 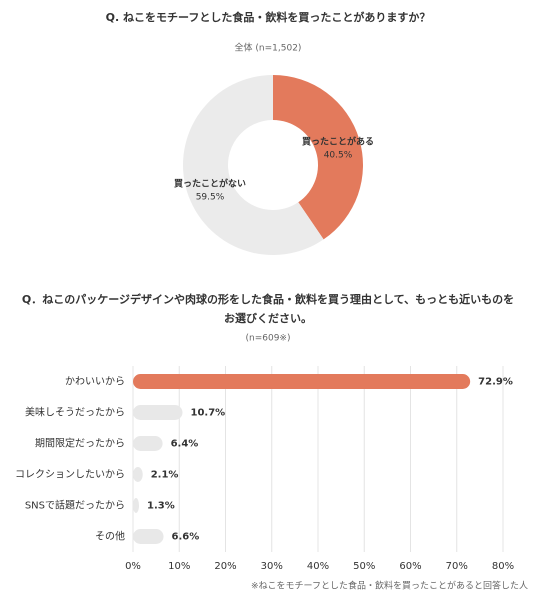 I want to click on value-label: 6.4%, so click(x=185, y=444).